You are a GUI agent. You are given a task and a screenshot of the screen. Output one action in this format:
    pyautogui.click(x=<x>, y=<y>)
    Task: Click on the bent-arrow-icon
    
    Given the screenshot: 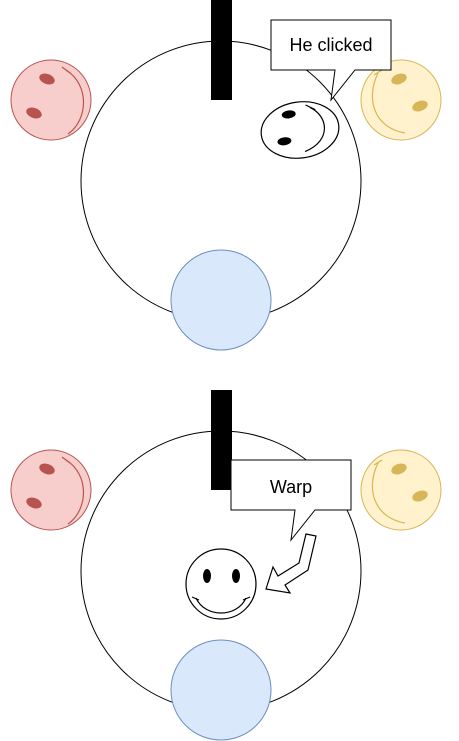 What is the action you would take?
    pyautogui.click(x=291, y=563)
    